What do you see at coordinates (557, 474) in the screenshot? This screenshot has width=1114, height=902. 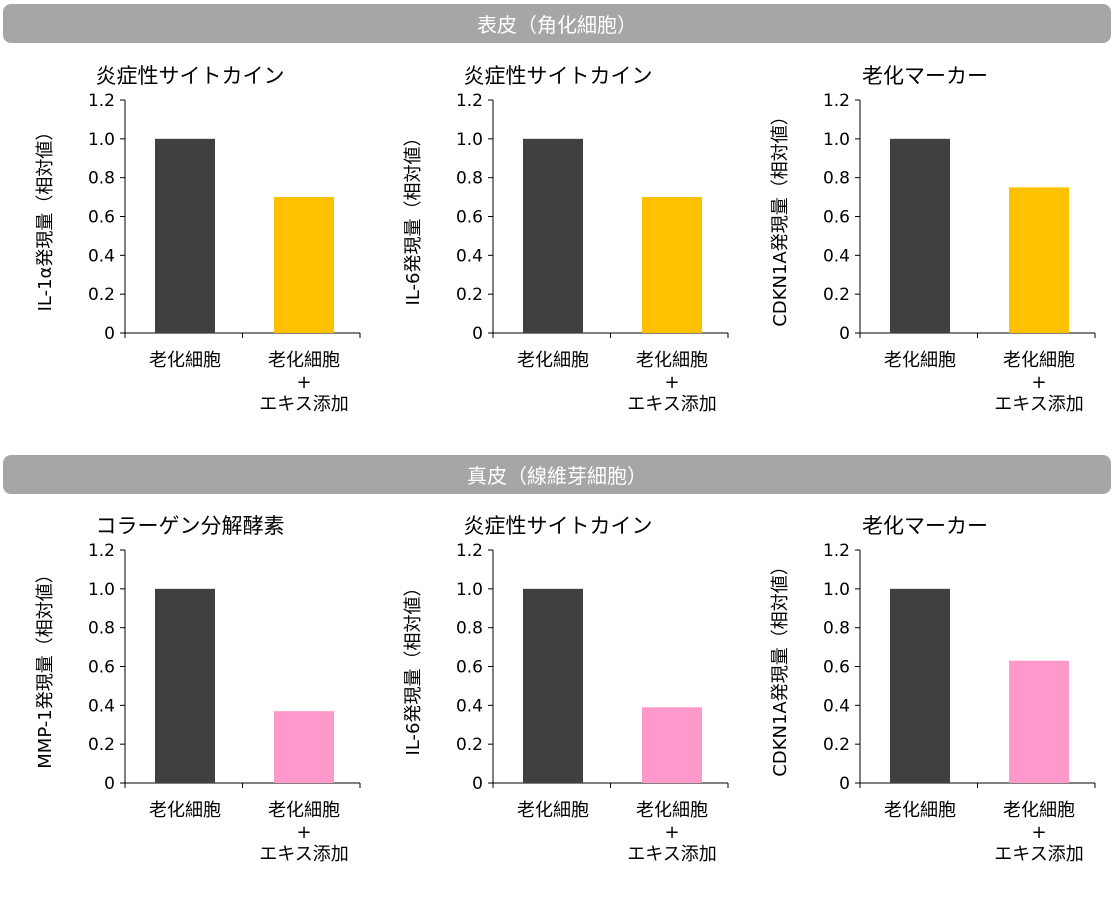 I see `section-header-dermis: 真皮（線維芽細胞）` at bounding box center [557, 474].